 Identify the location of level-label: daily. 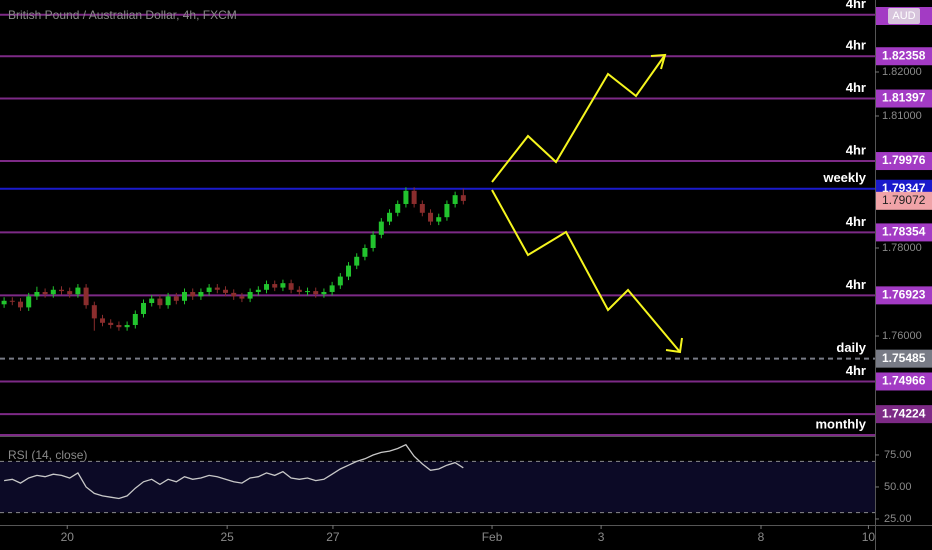
(851, 347).